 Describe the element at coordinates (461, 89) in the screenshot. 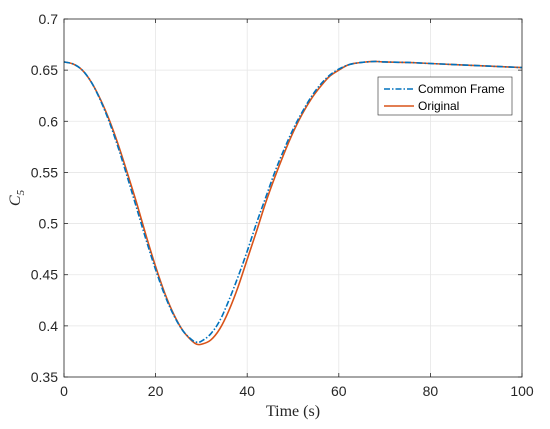

I see `legend-label-common-frame: Common Frame` at that location.